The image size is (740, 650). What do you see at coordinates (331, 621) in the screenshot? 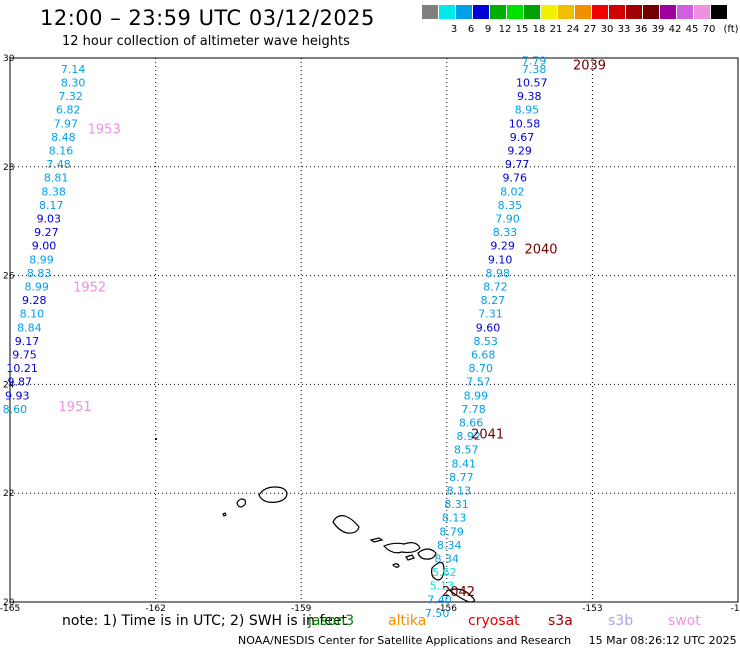
I see `satellite-legend-item: jason3` at bounding box center [331, 621].